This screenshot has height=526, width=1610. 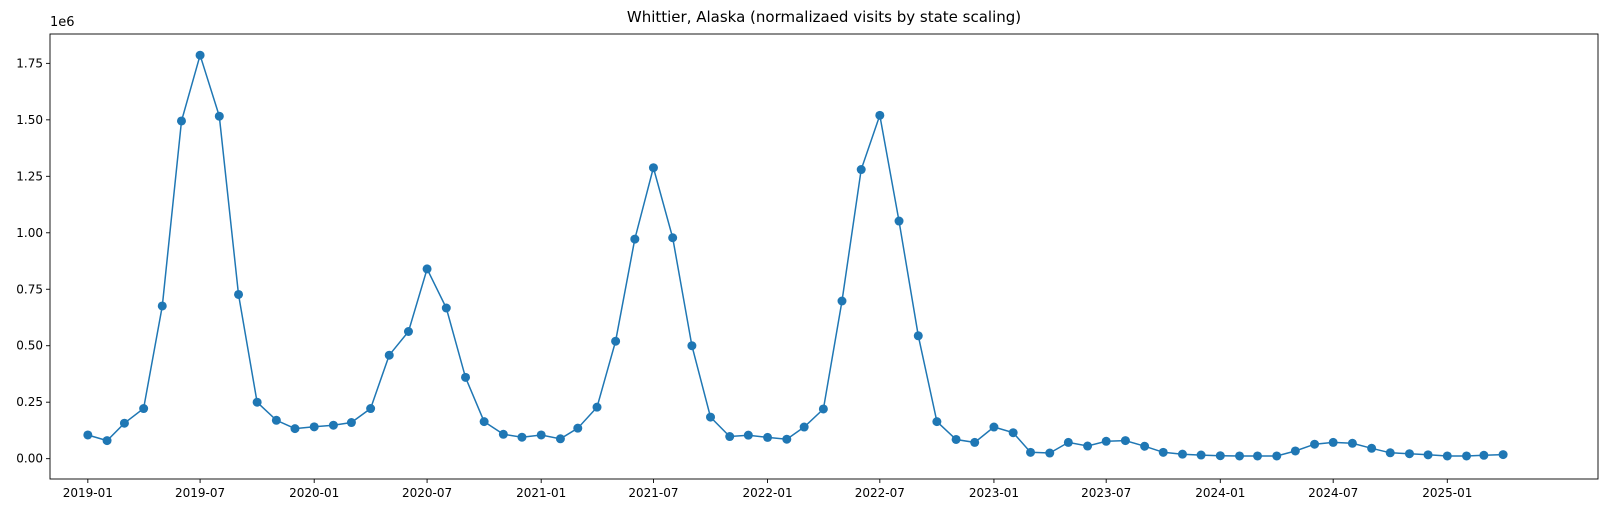 What do you see at coordinates (994, 493) in the screenshot?
I see `x-tick-label: 2023-01` at bounding box center [994, 493].